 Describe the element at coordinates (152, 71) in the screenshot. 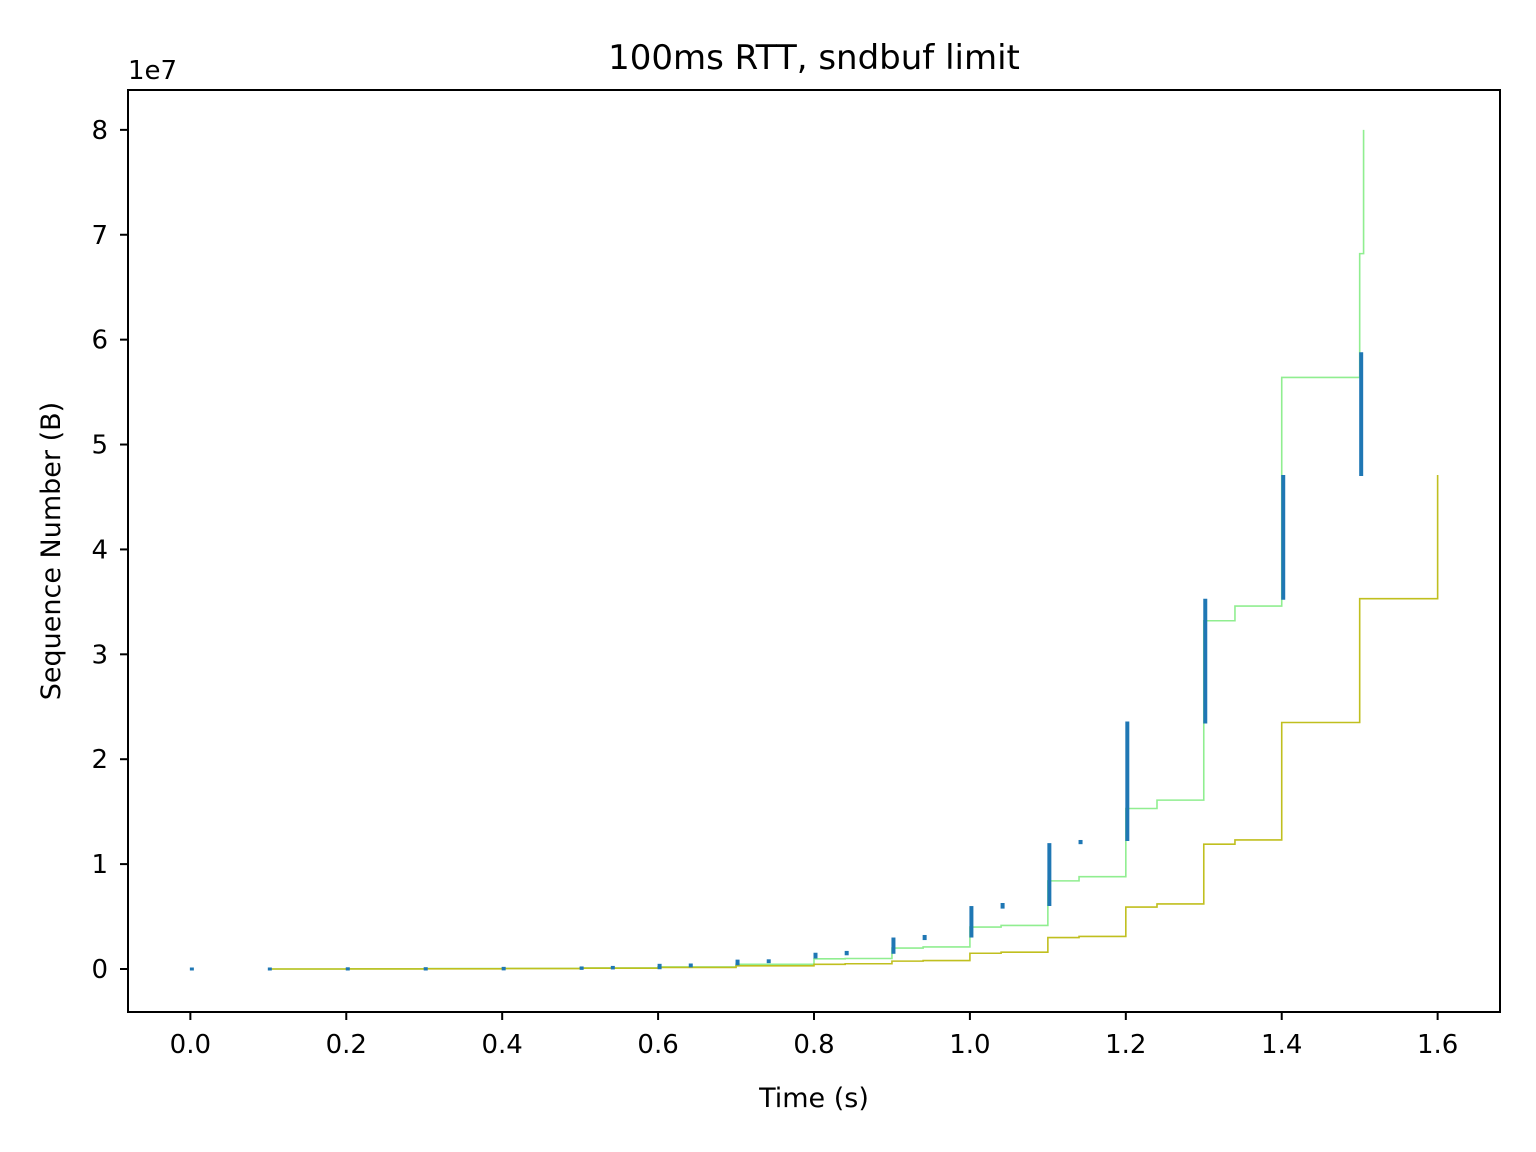

I see `y-offset-label: 1e7` at that location.